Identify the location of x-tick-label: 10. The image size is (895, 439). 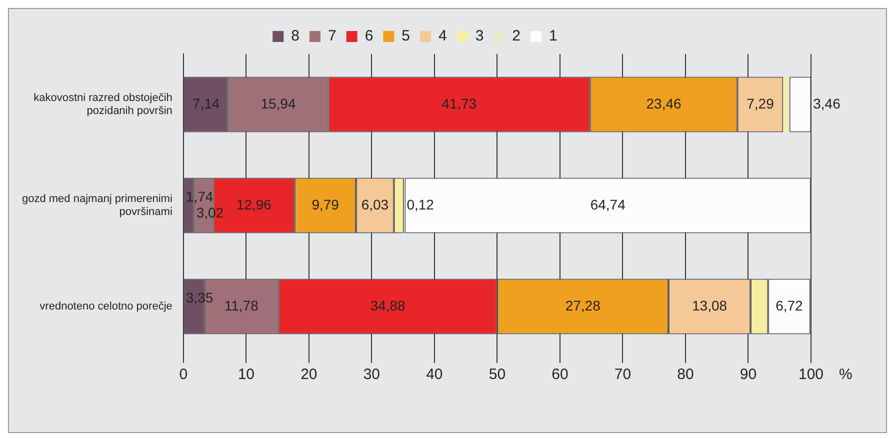
(246, 375).